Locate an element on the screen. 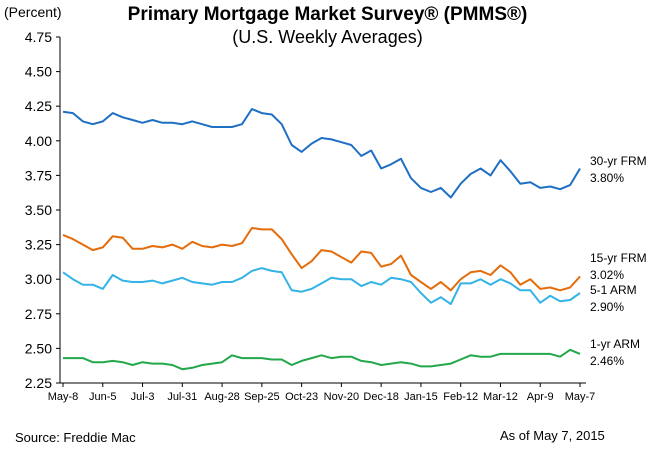 Image resolution: width=655 pixels, height=450 pixels. y-tick-label: 2.50 is located at coordinates (38, 348).